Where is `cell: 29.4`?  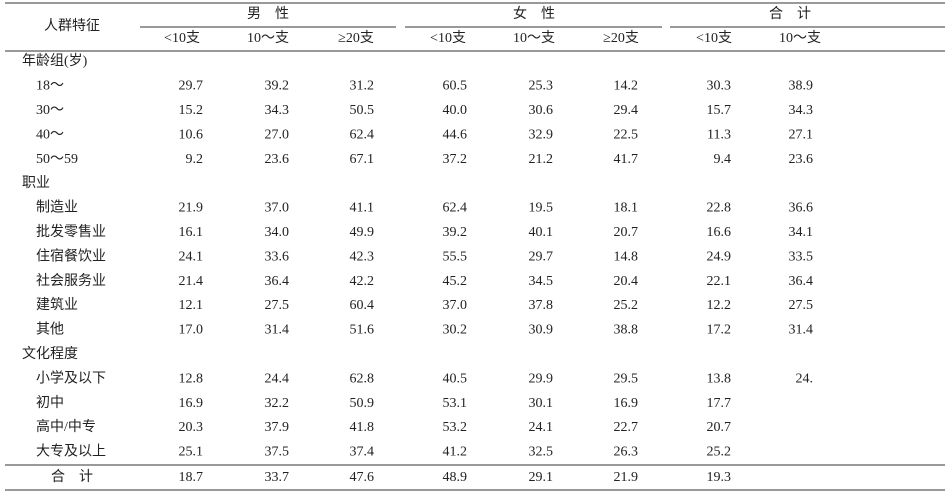
cell: 29.4 is located at coordinates (626, 110).